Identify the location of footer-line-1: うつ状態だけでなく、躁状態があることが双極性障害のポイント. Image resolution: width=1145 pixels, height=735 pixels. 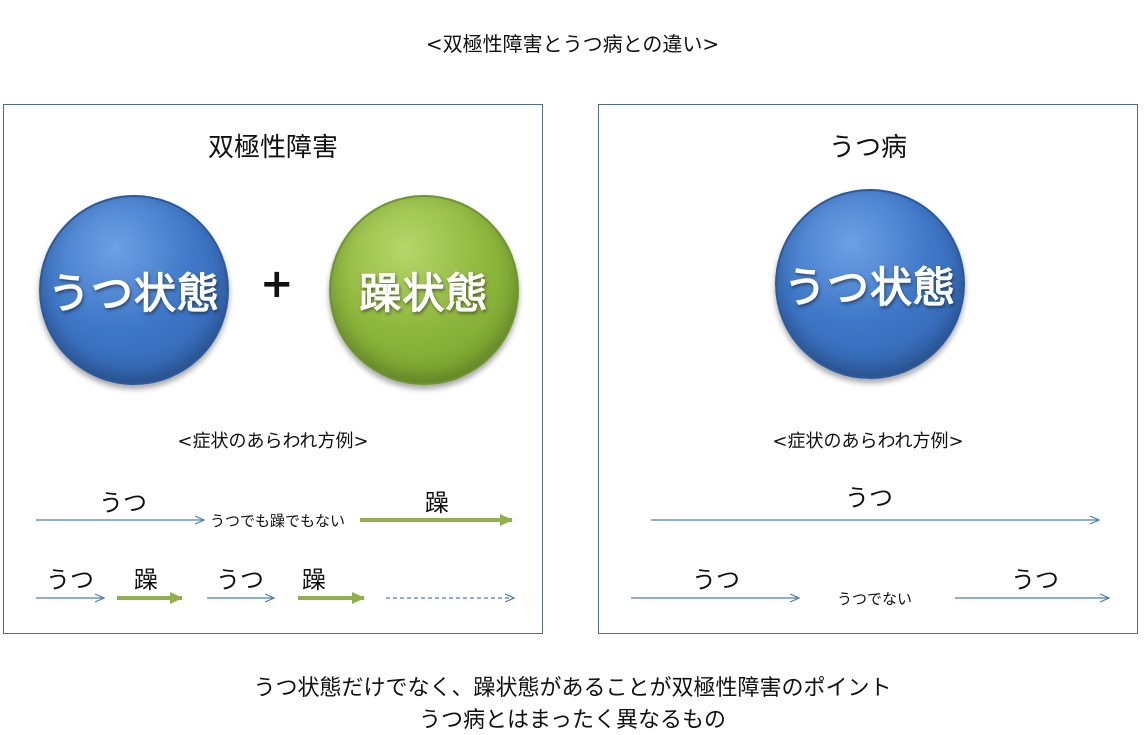
(572, 688).